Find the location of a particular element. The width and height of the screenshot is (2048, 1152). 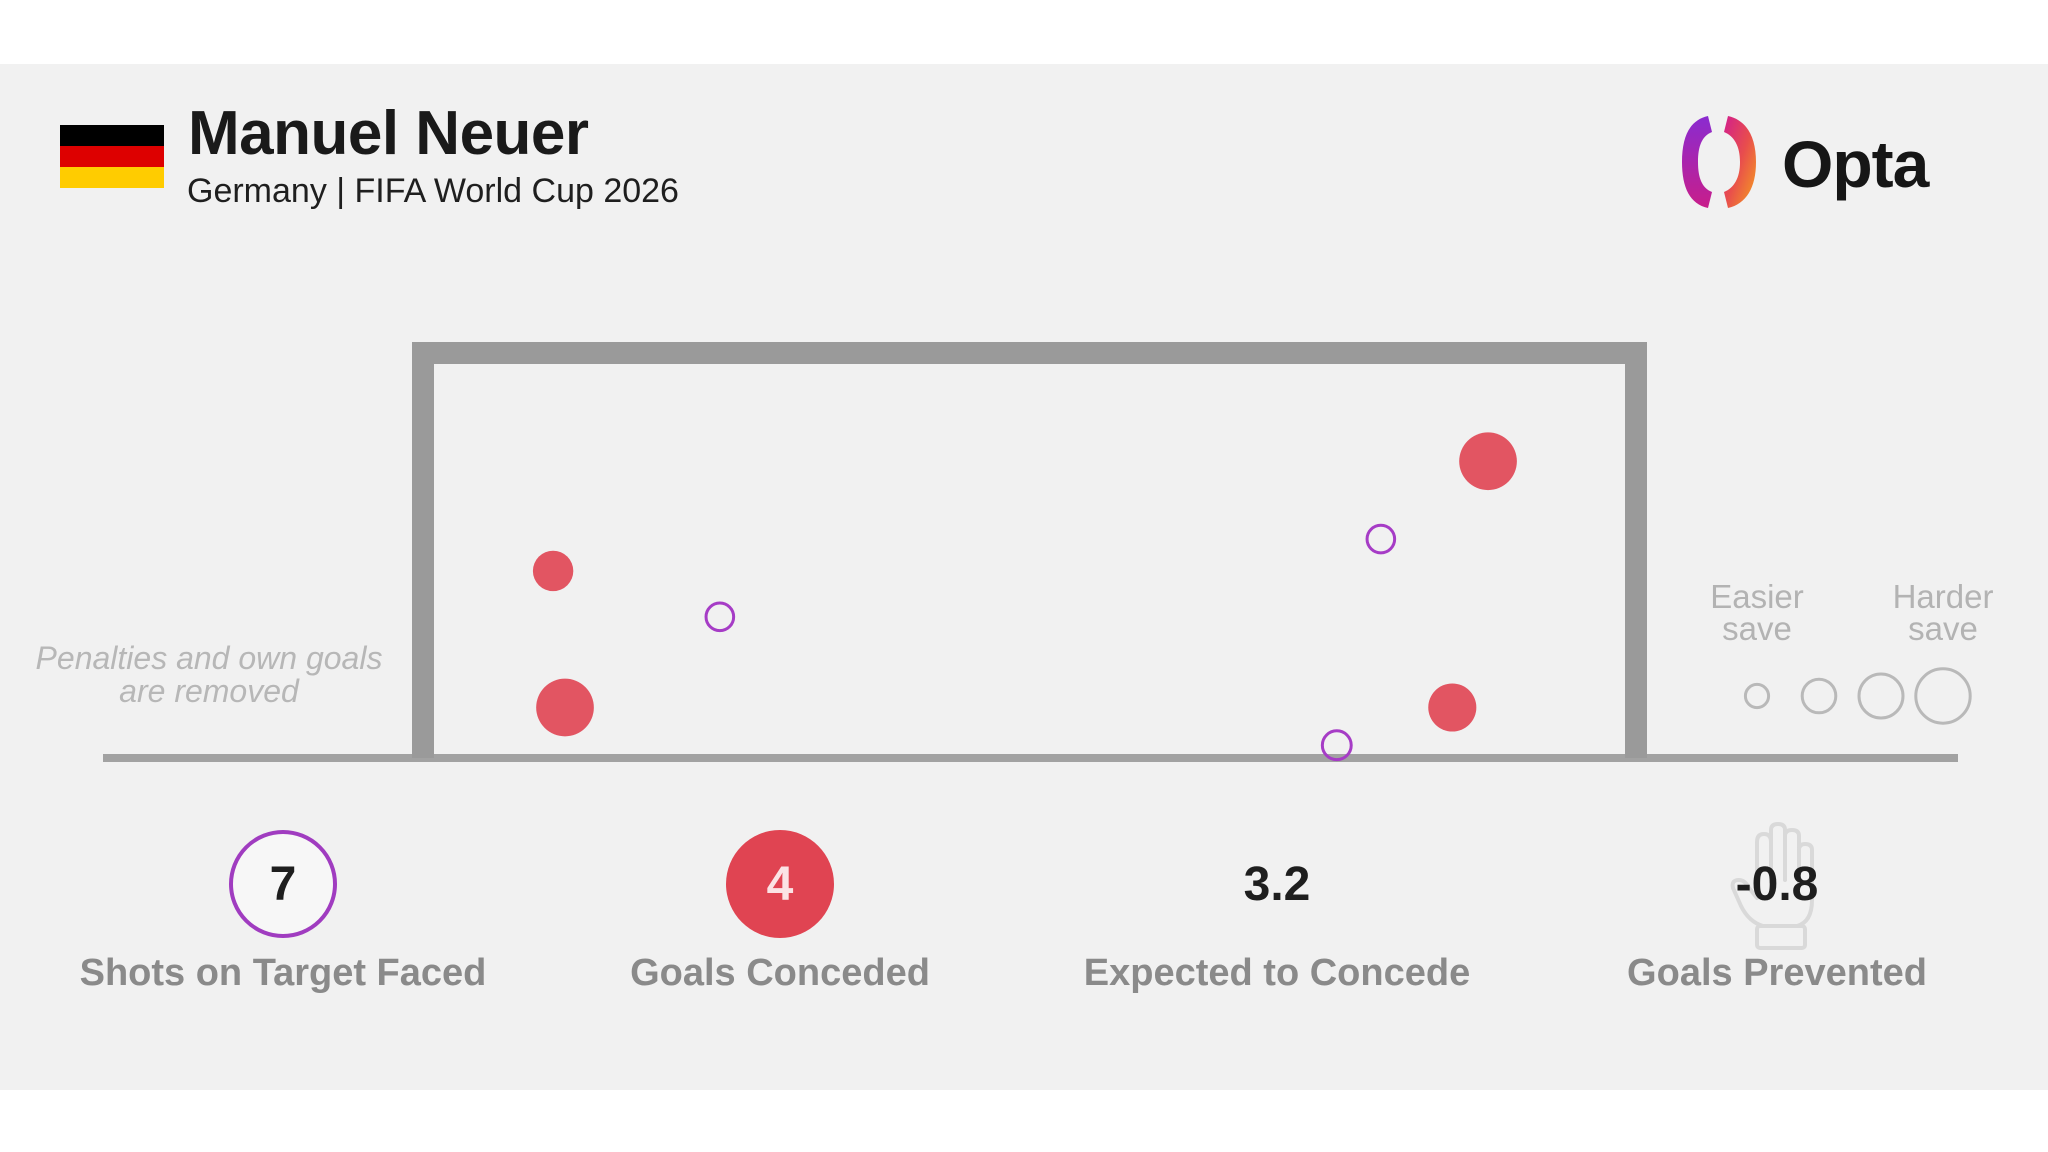

legend-harder-line1: Harder is located at coordinates (1943, 596).